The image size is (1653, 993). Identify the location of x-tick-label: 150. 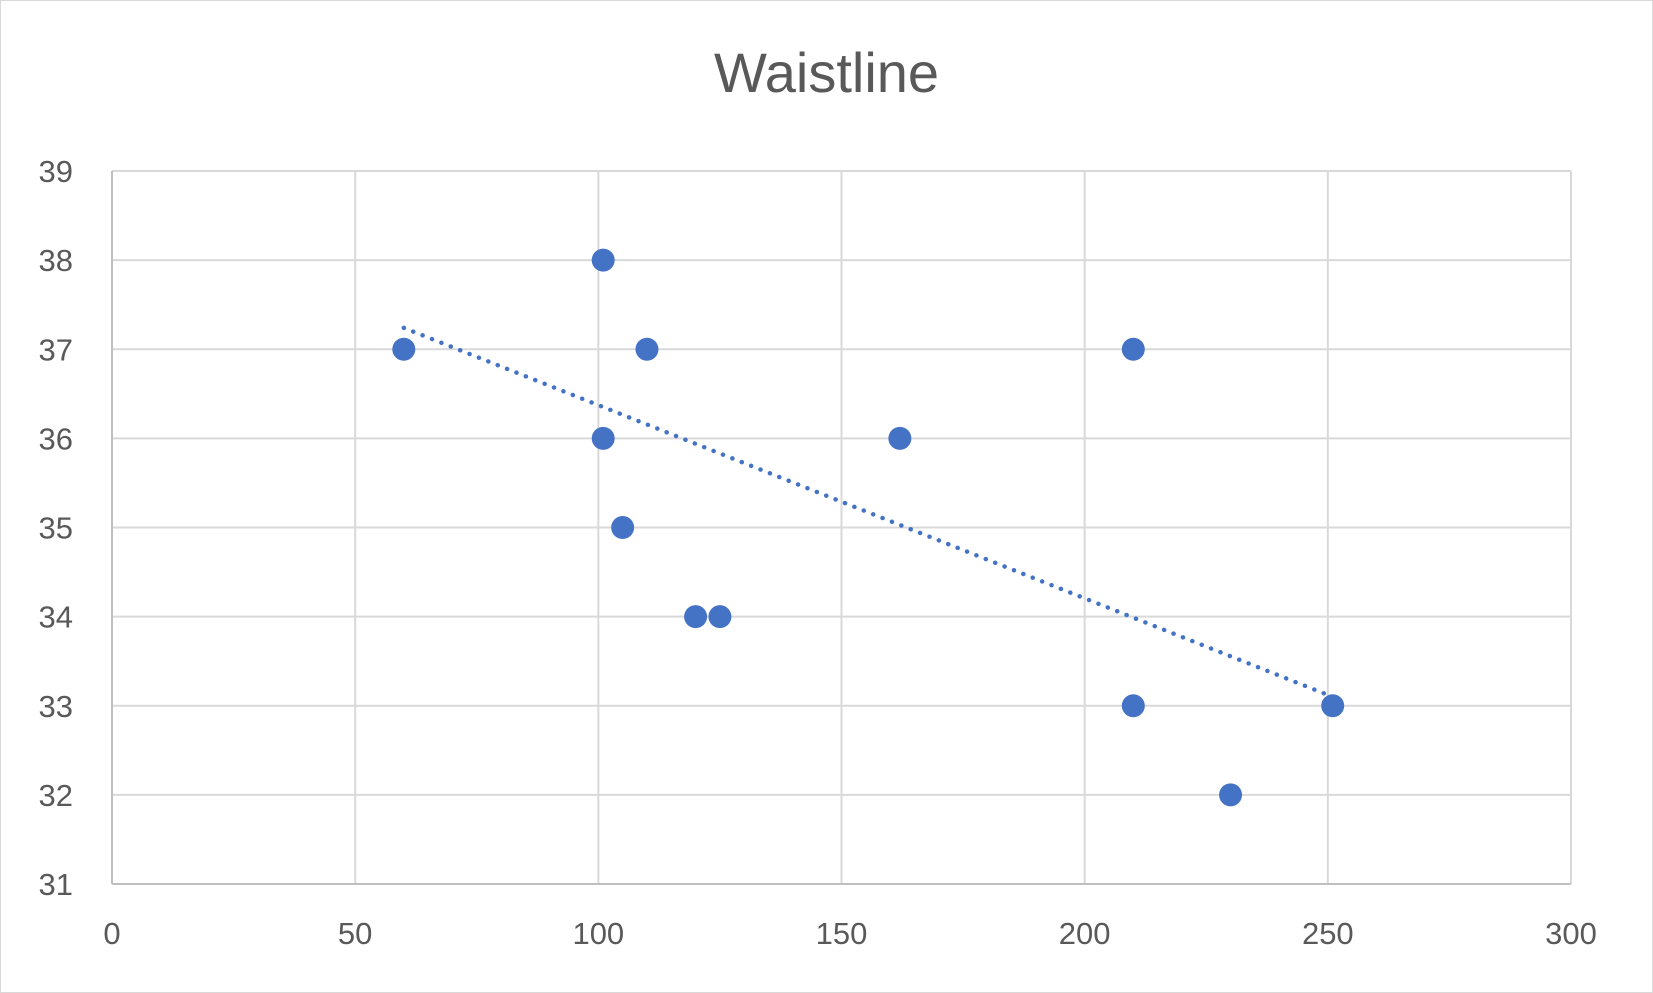
(842, 933).